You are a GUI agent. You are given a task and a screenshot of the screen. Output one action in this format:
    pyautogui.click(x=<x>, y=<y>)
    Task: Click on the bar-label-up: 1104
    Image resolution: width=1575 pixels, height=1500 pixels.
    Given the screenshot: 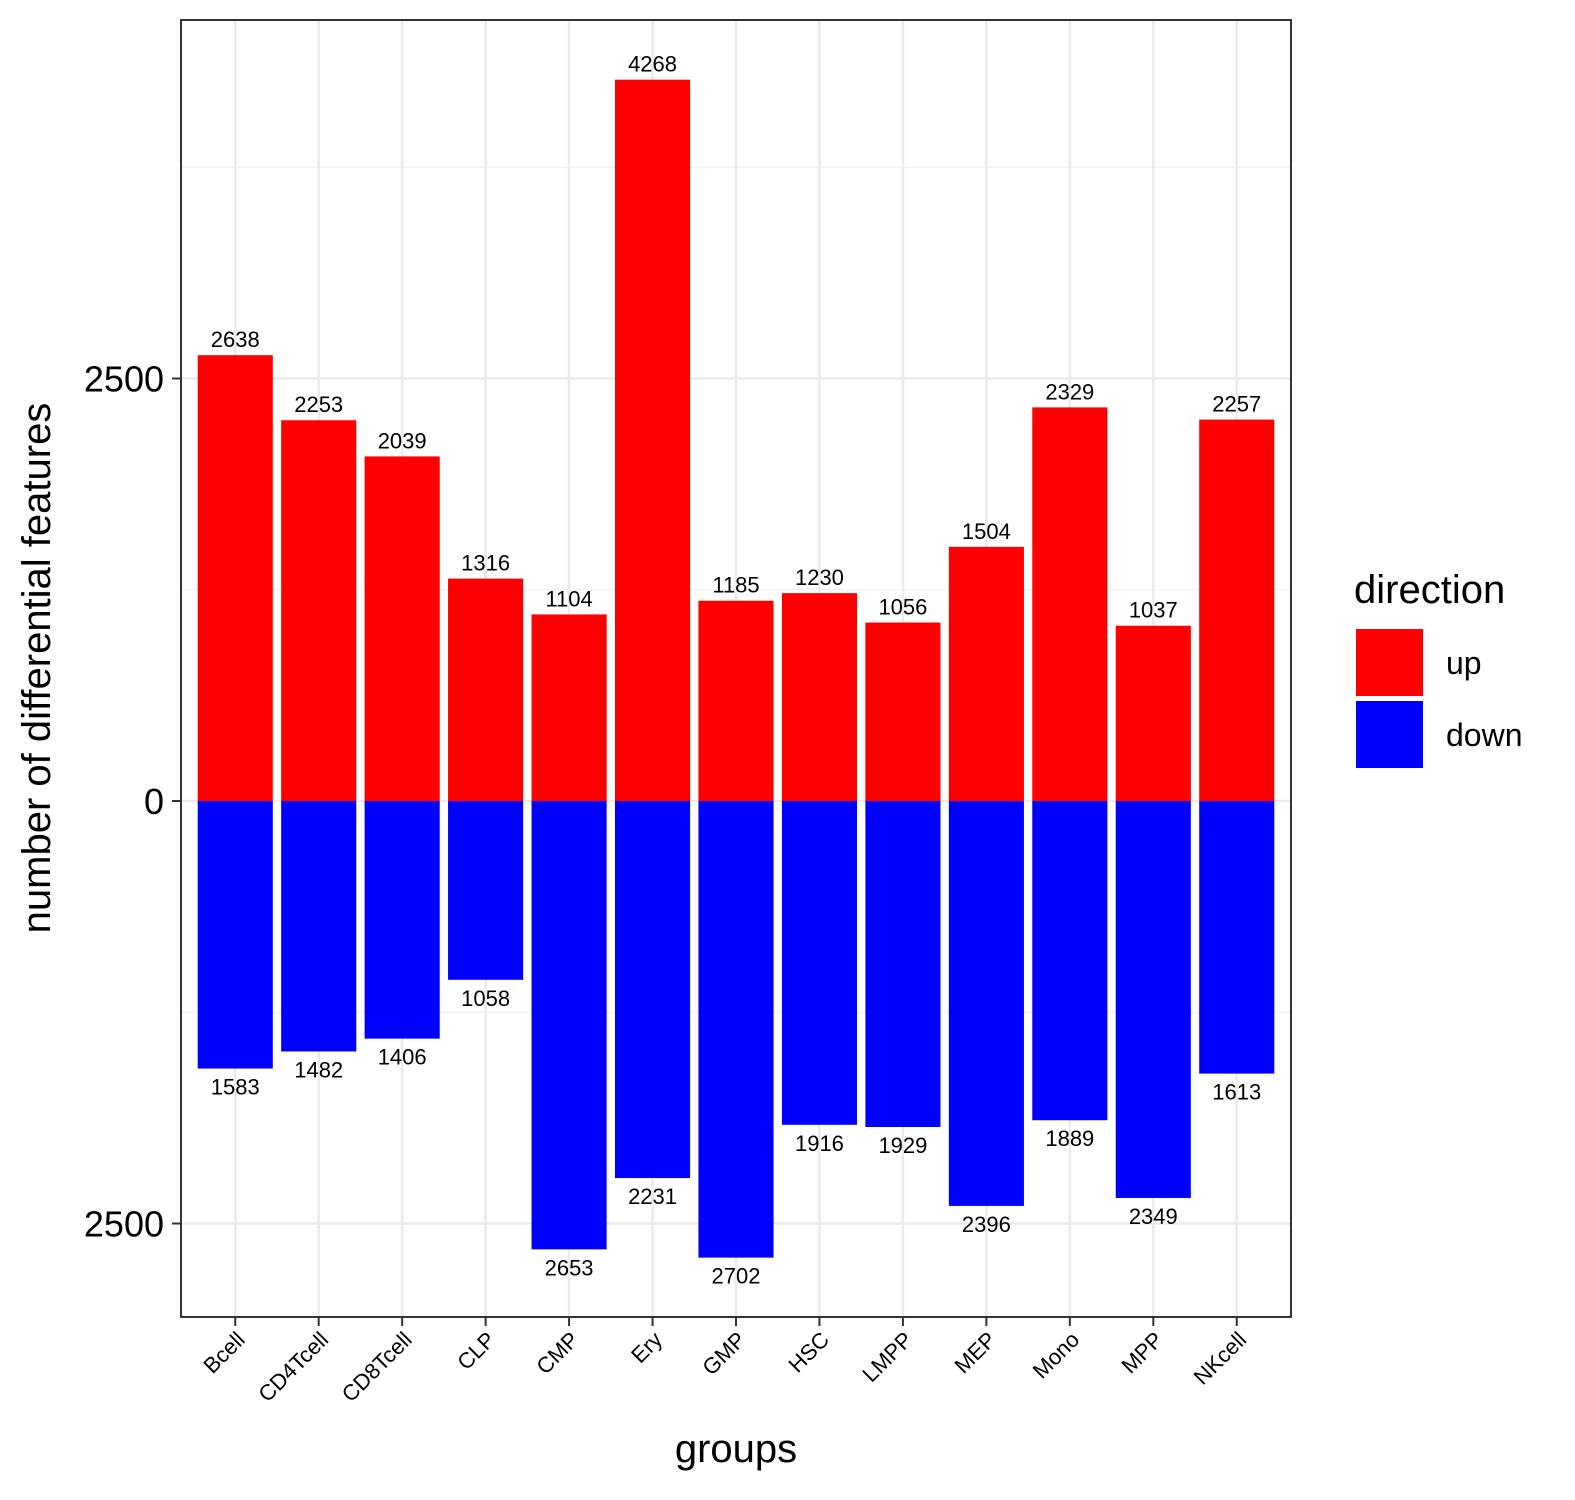 What is the action you would take?
    pyautogui.click(x=568, y=598)
    